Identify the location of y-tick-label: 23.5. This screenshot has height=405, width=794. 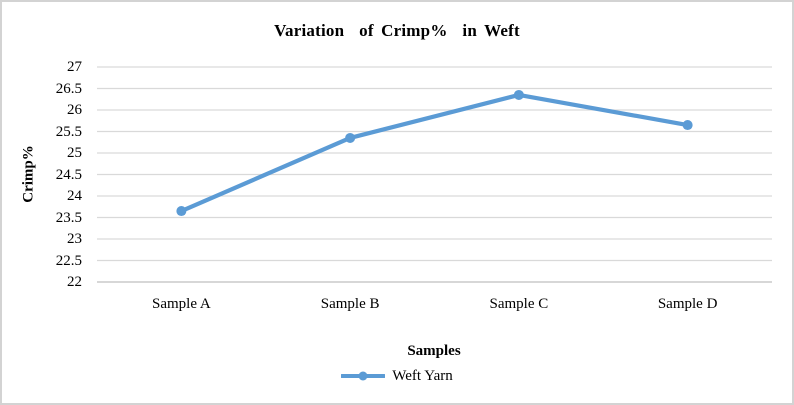
(68, 217).